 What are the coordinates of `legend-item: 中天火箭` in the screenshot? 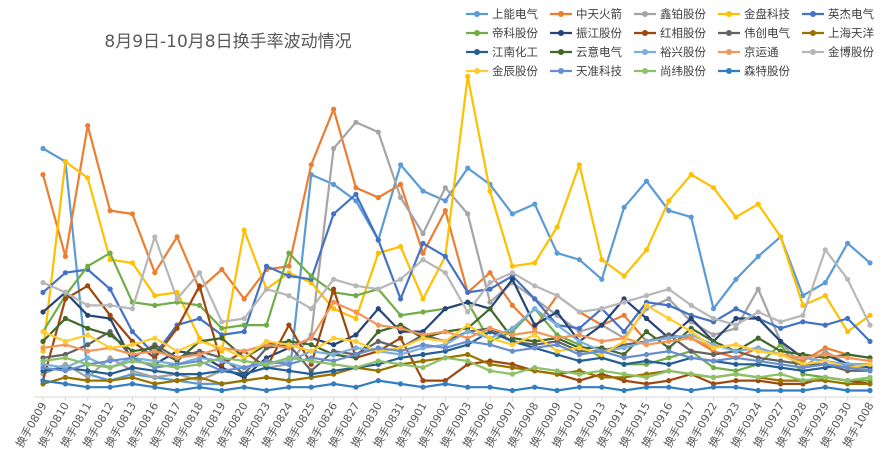 It's located at (586, 14).